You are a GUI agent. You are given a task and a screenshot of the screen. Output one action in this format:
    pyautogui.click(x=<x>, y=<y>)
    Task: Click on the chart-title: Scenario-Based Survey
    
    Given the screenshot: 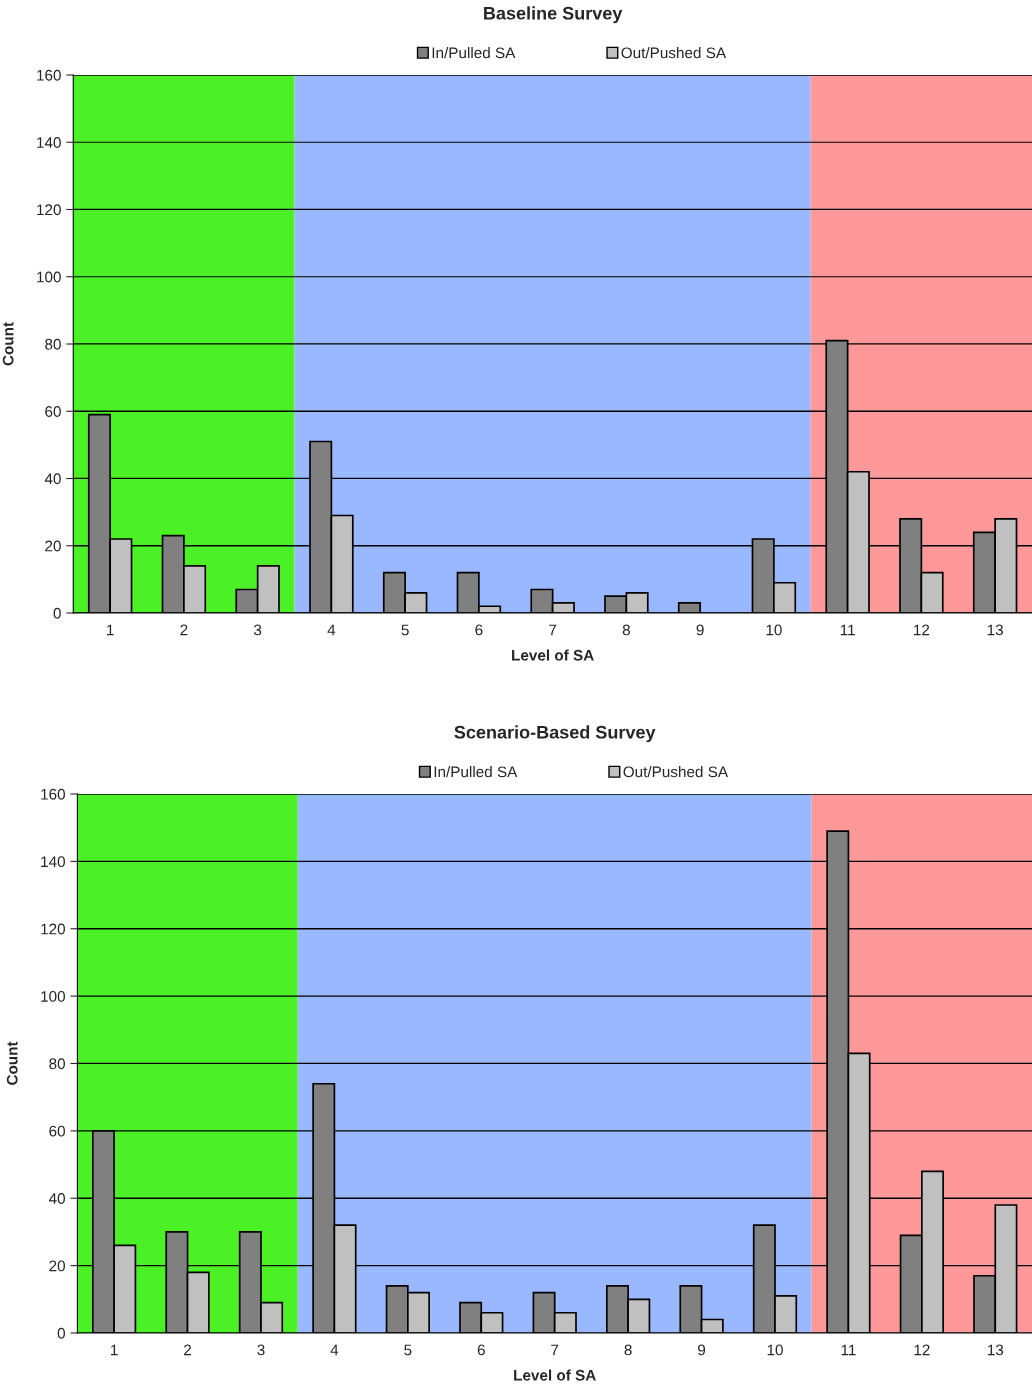 What is the action you would take?
    pyautogui.click(x=555, y=734)
    